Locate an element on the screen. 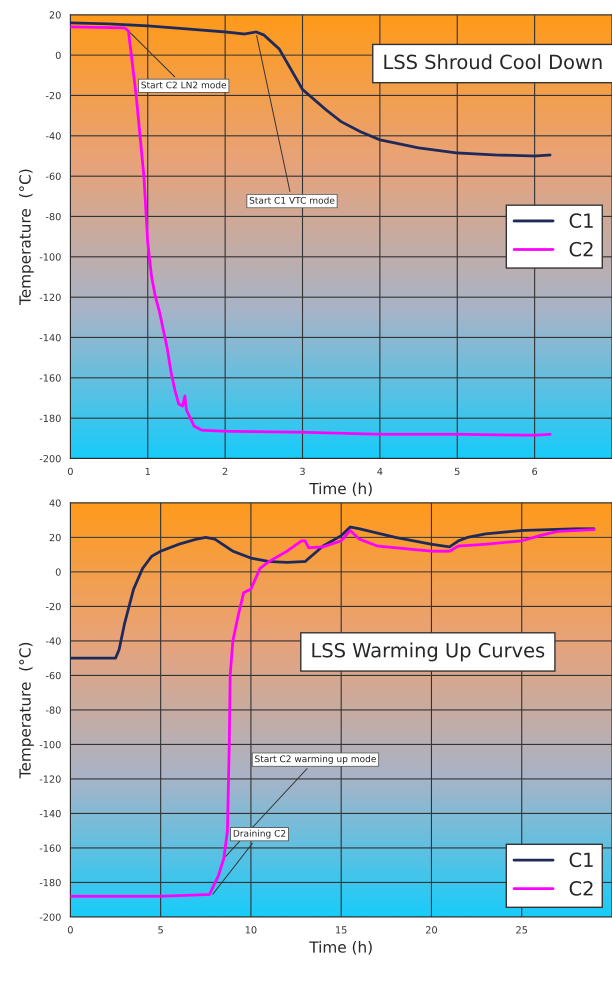  y-tick-label: 40 is located at coordinates (55, 503).